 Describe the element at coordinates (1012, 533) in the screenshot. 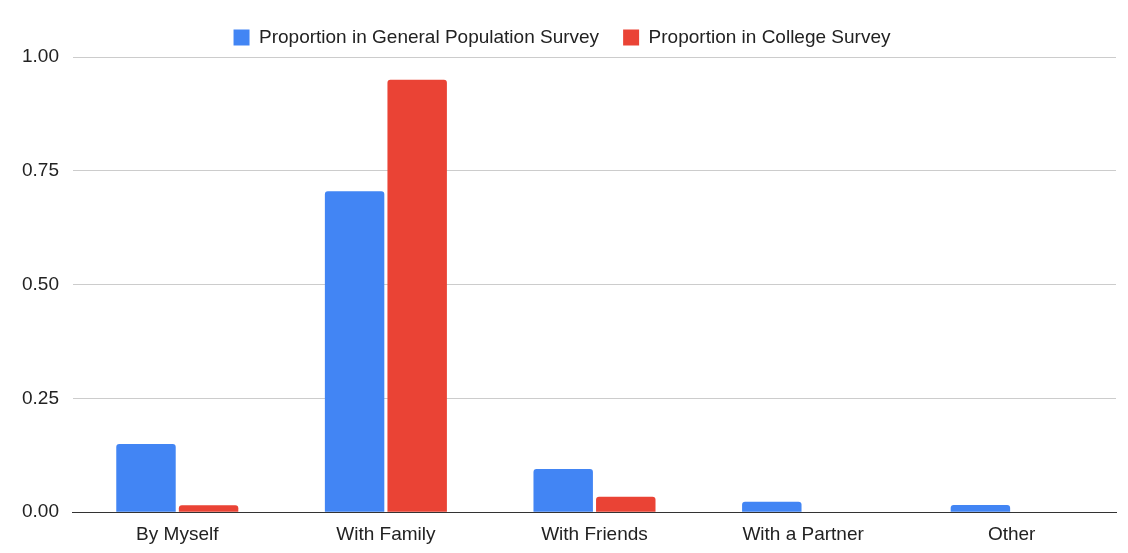

I see `x-tick-label: Other` at that location.